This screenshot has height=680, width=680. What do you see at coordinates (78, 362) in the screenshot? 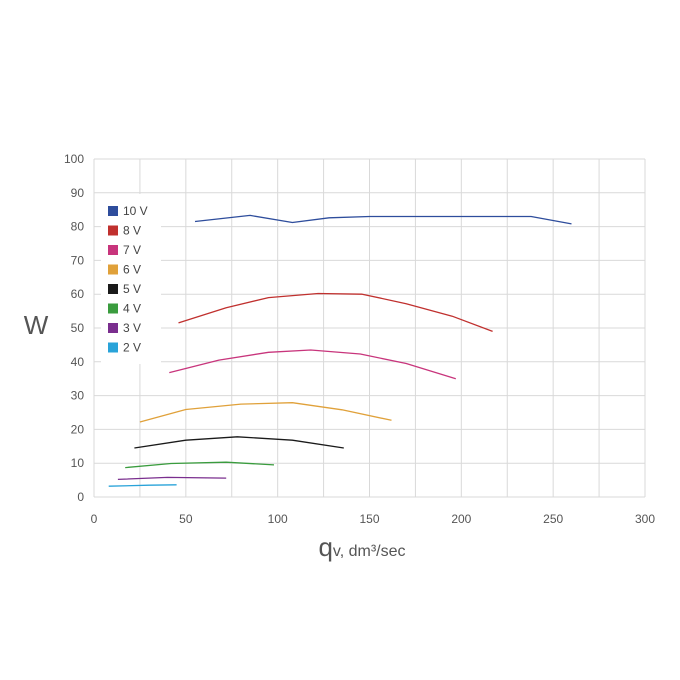
I see `y-tick-label: 40` at bounding box center [78, 362].